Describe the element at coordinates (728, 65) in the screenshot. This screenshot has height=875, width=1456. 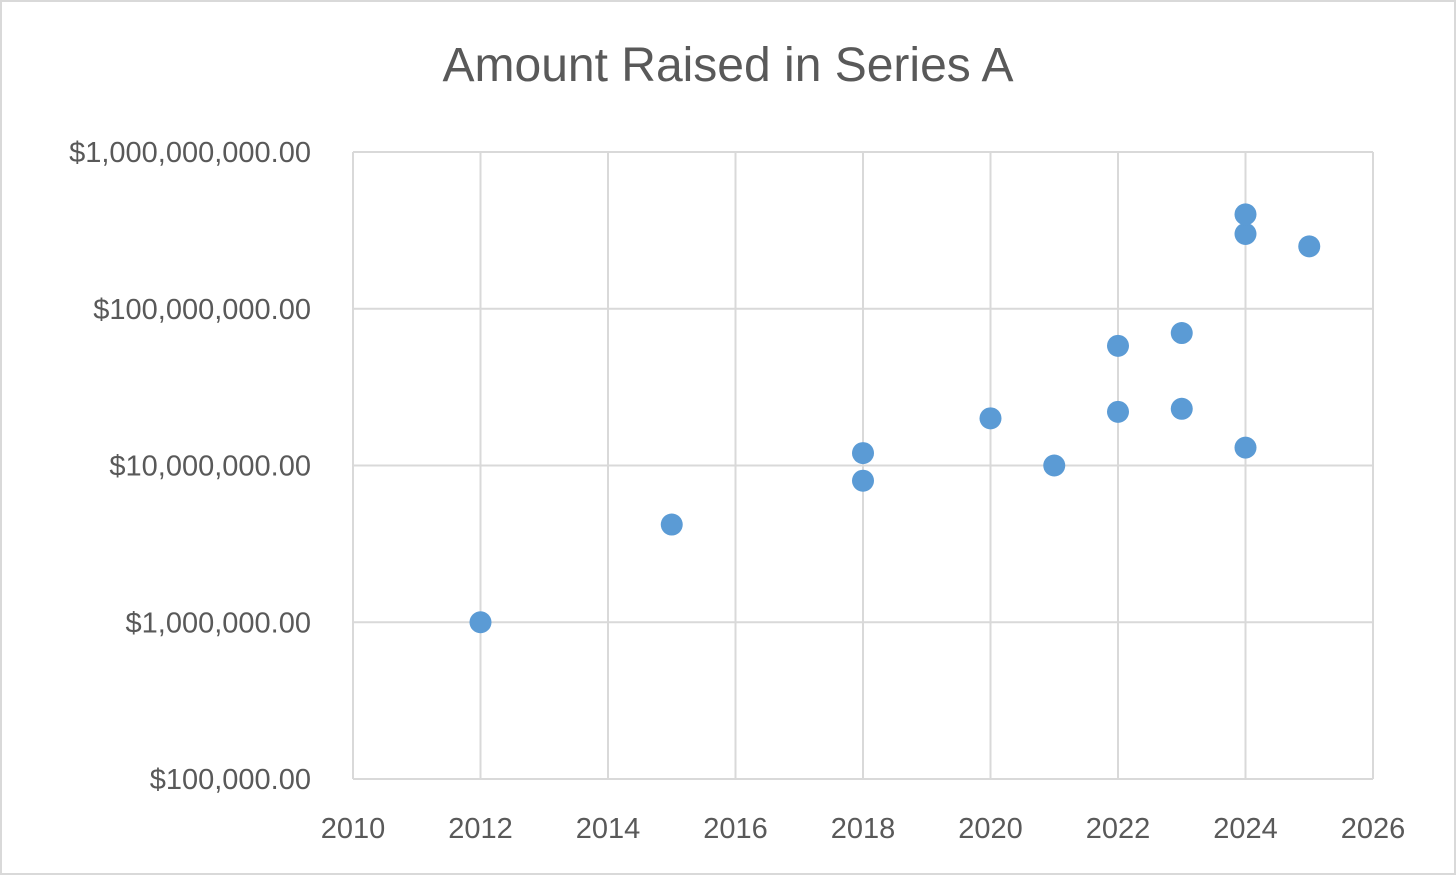
I see `chart-title: Amount Raised in Series A` at that location.